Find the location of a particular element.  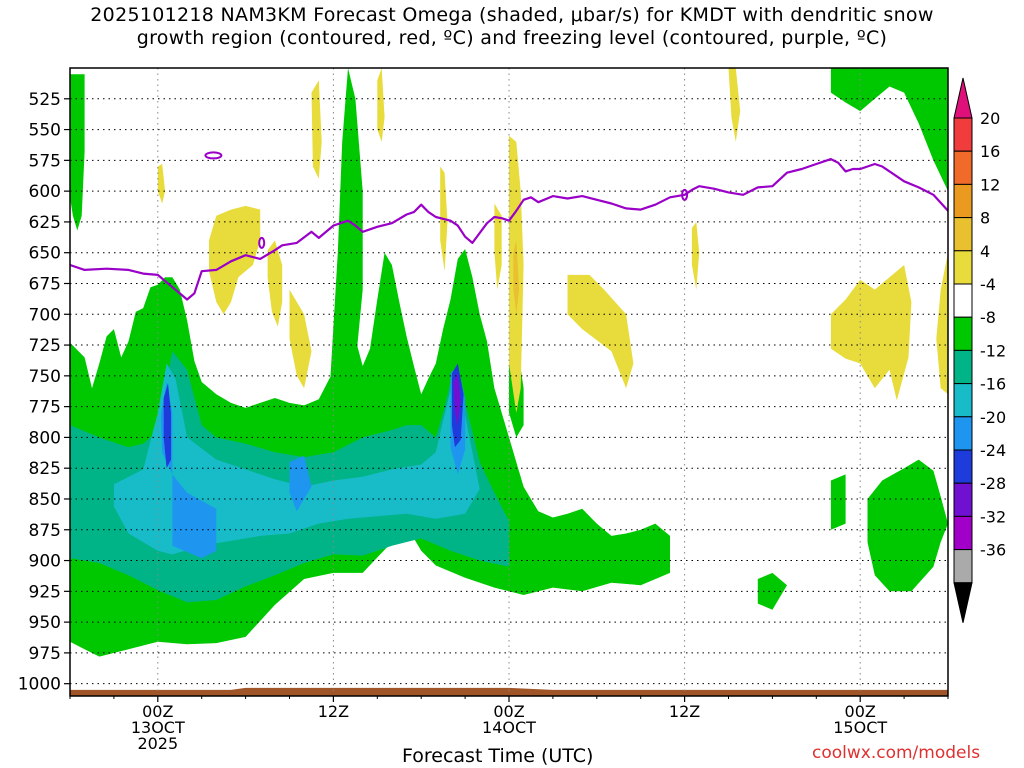

y-tick-label: 700 is located at coordinates (45, 315).